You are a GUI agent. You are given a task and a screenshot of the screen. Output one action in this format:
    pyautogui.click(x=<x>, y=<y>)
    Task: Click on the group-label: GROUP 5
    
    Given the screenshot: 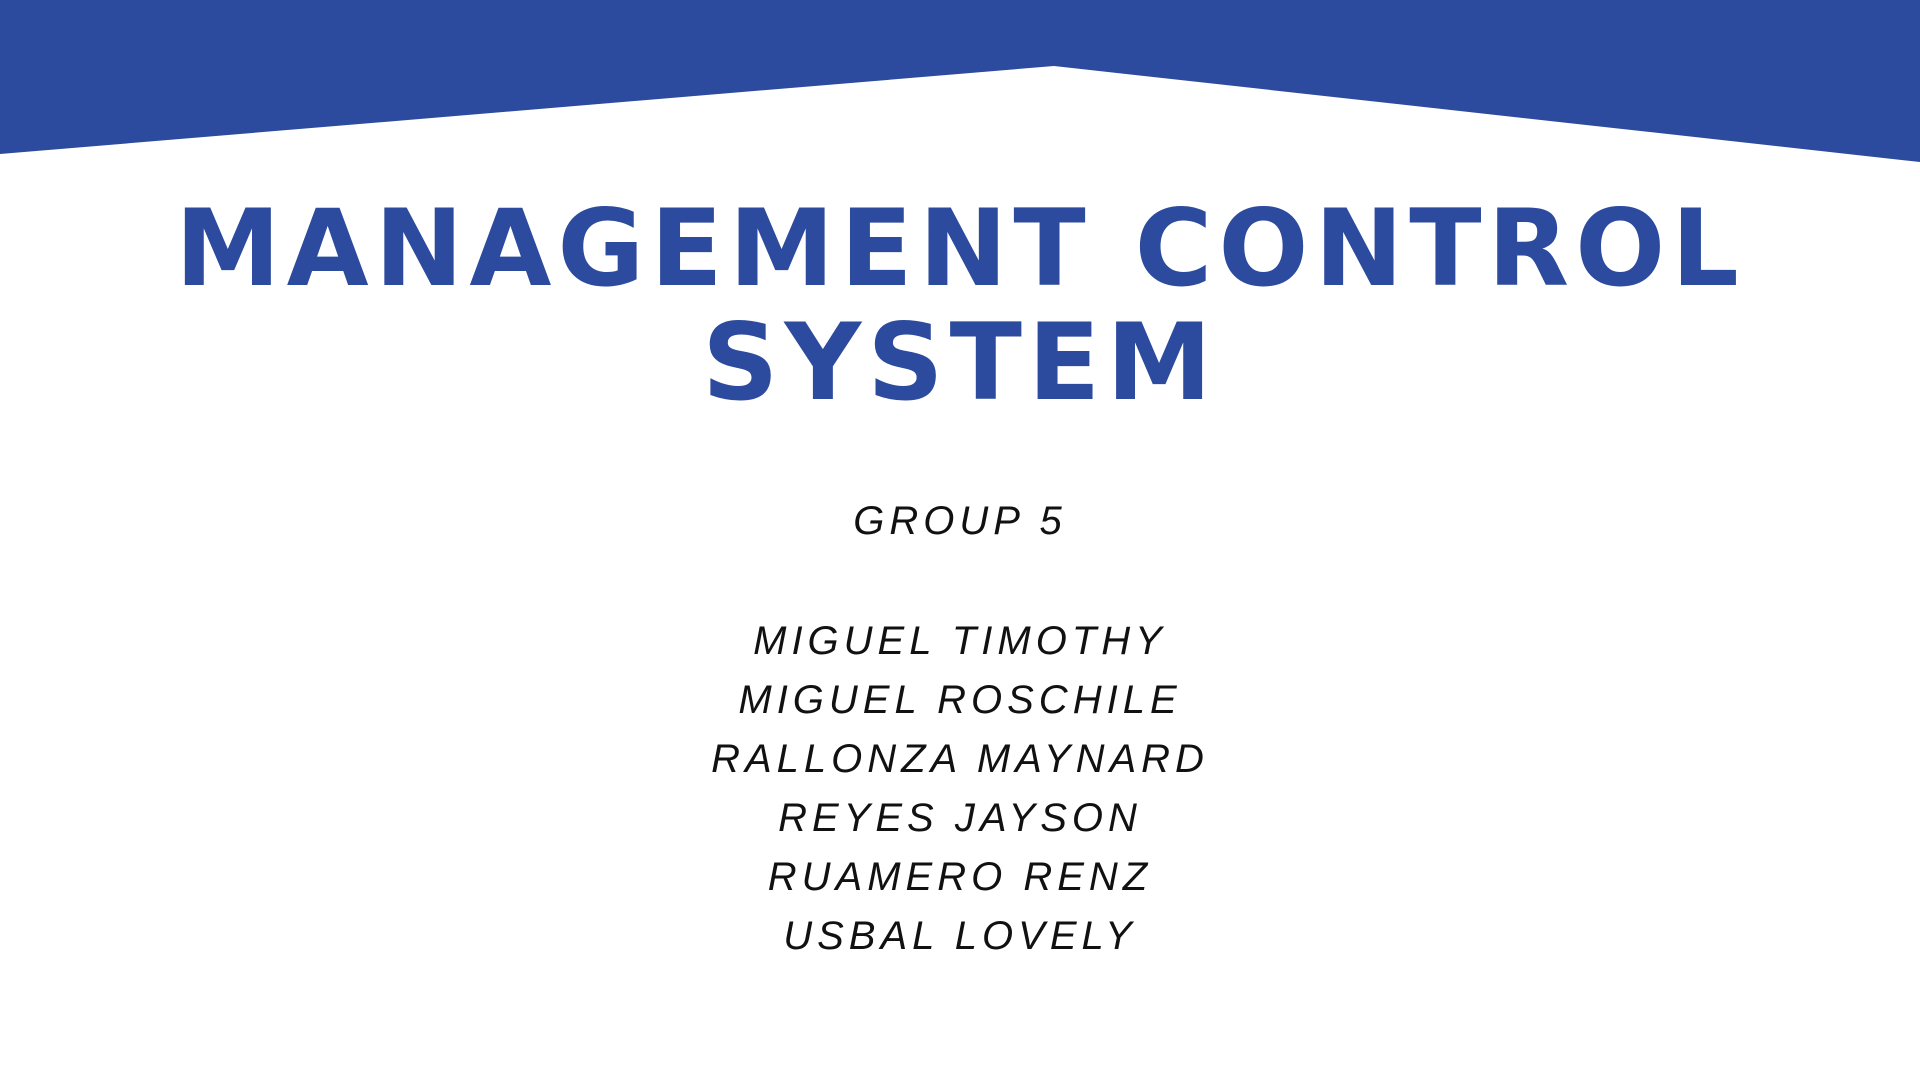 What is the action you would take?
    pyautogui.click(x=960, y=521)
    